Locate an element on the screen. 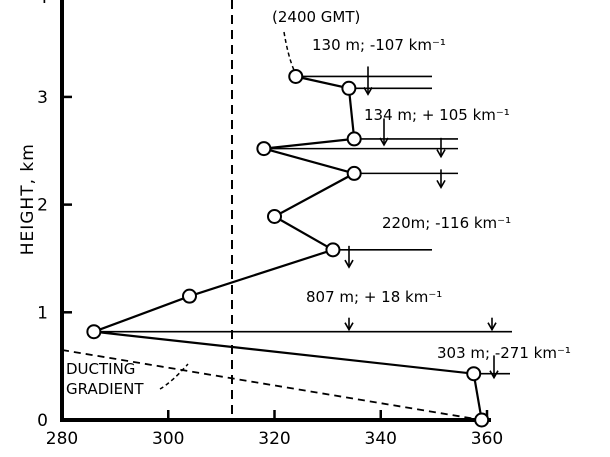 Image resolution: width=610 pixels, height=457 pixels. x-tick-label: 280 is located at coordinates (62, 439).